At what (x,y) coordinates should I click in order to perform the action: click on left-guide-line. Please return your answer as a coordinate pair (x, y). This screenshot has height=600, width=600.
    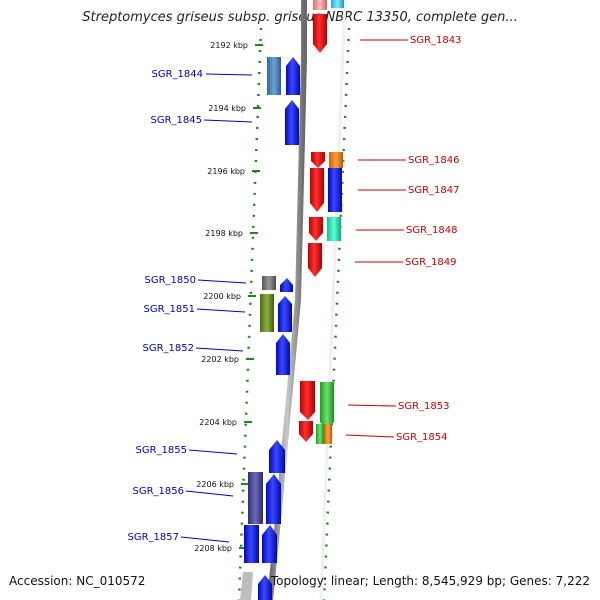
    Looking at the image, I should click on (250, 313).